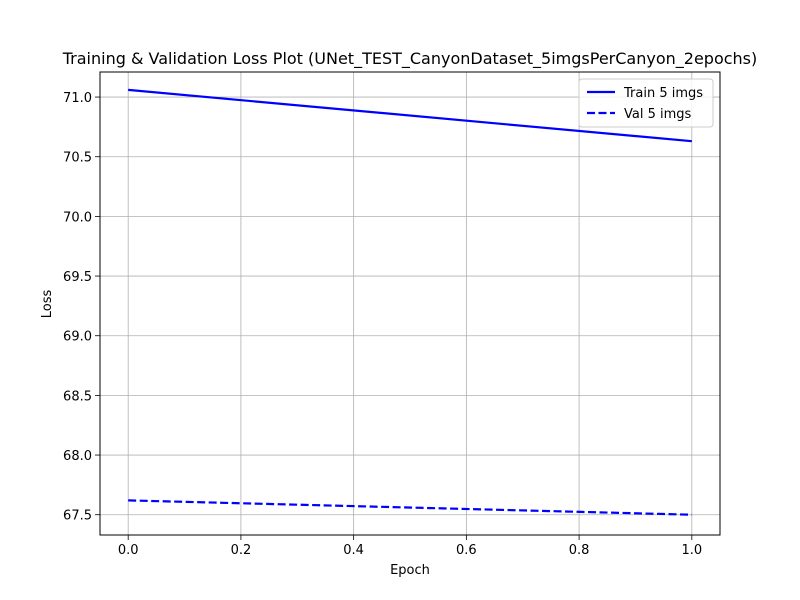 Image resolution: width=800 pixels, height=600 pixels. What do you see at coordinates (410, 570) in the screenshot?
I see `x-axis-label: Epoch` at bounding box center [410, 570].